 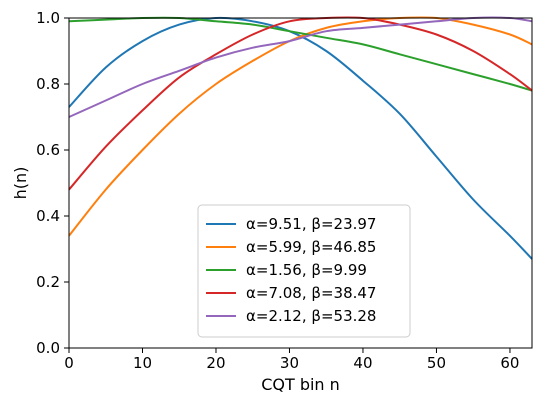 I want to click on x-tick-label: 0, so click(x=69, y=363).